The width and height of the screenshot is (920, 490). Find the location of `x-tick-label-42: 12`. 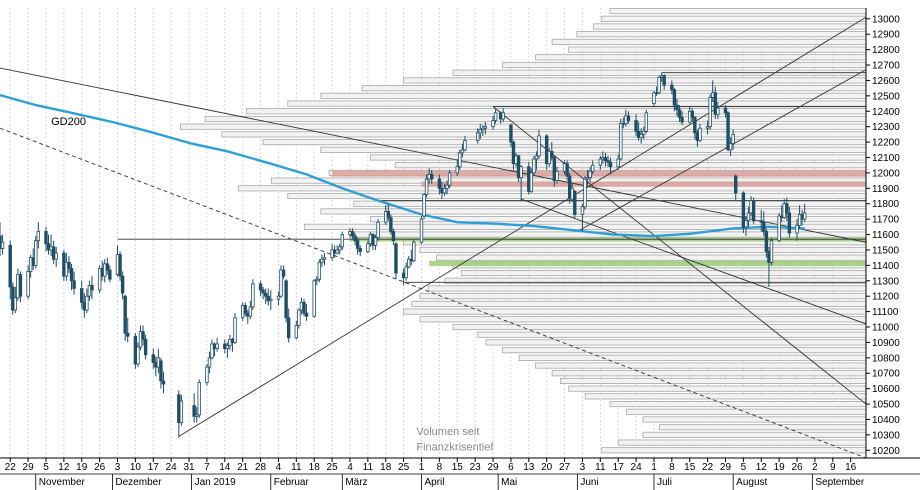

x-tick-label-42: 12 is located at coordinates (762, 467).